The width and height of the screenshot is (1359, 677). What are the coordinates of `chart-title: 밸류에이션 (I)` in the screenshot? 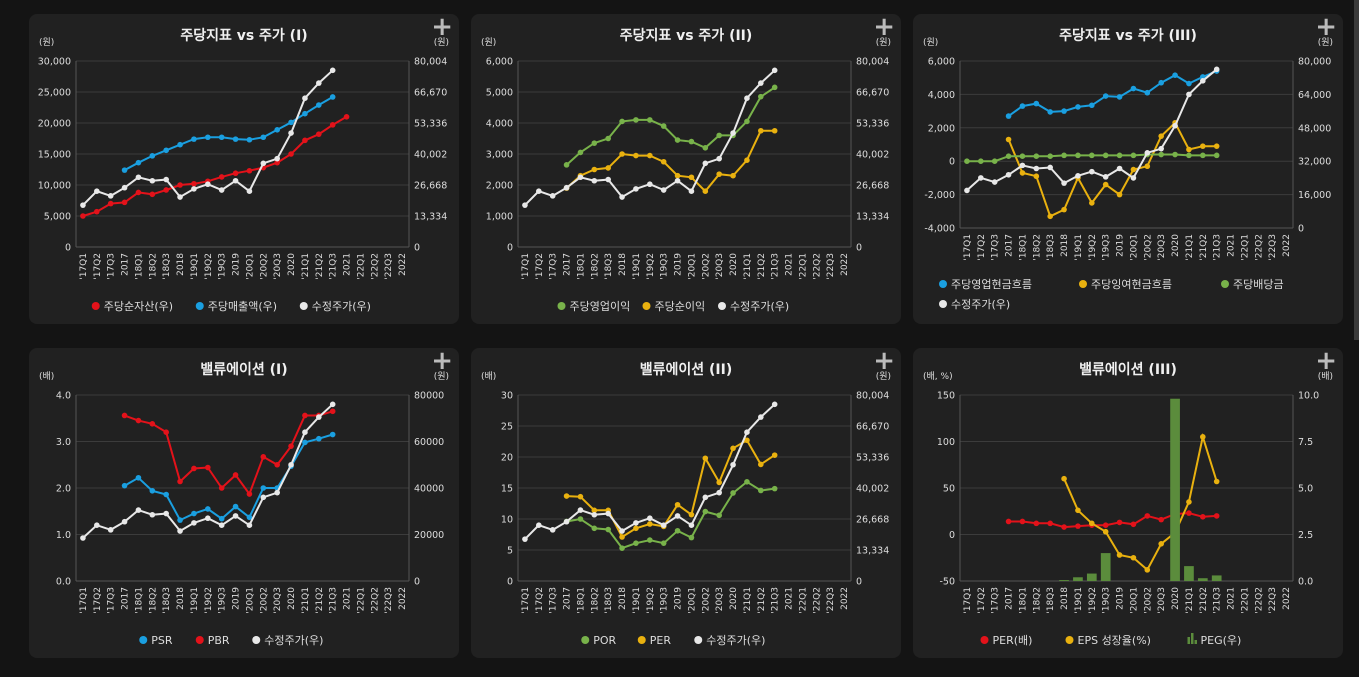 It's located at (243, 369).